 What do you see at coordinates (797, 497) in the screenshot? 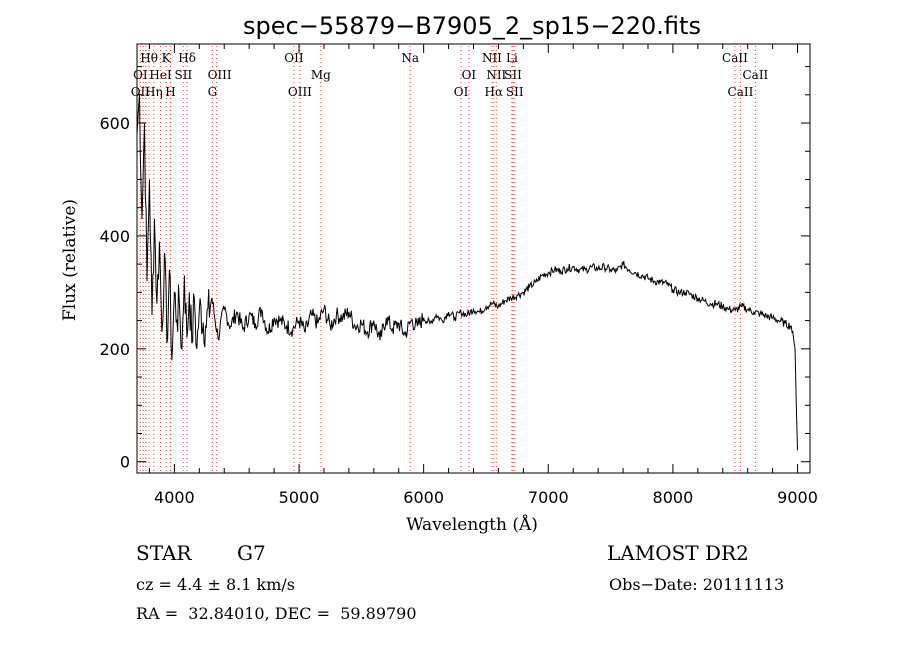
I see `x-tick-label: 9000` at bounding box center [797, 497].